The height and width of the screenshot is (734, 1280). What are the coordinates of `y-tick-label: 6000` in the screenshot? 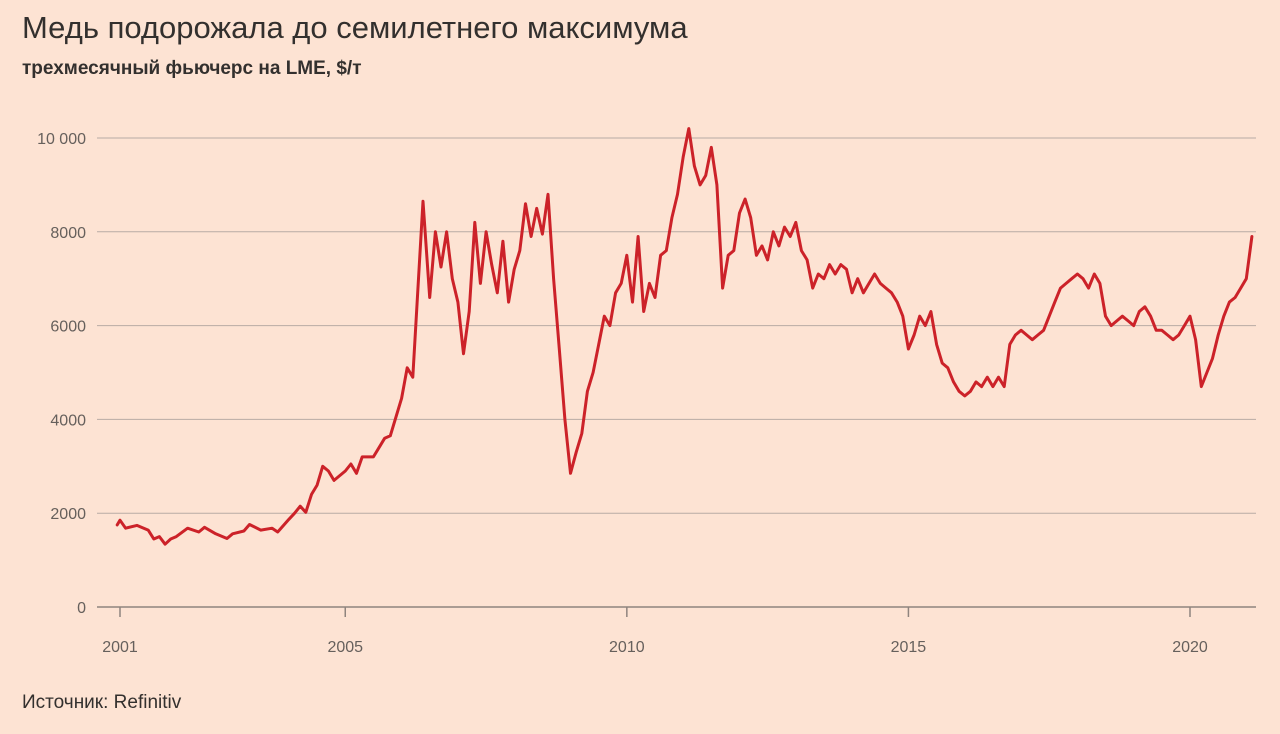 It's located at (68, 327).